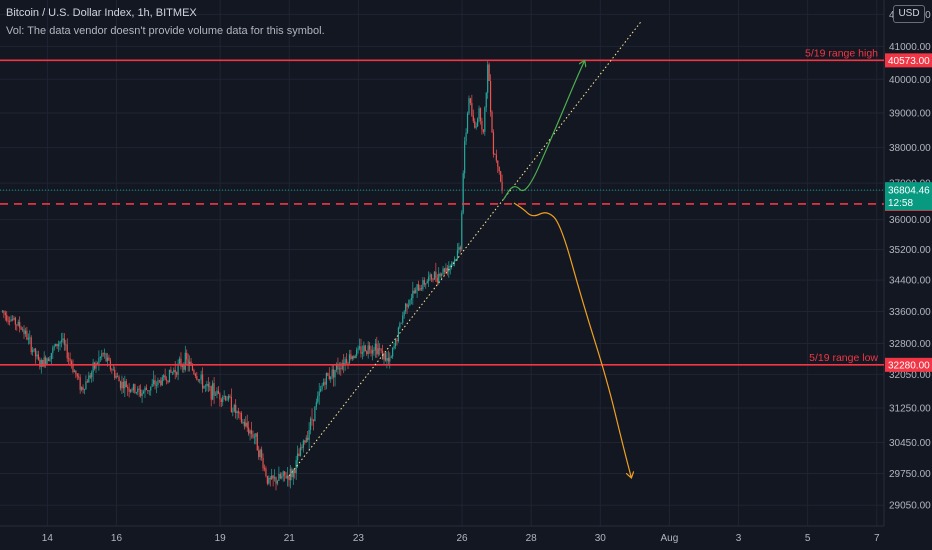 Image resolution: width=932 pixels, height=550 pixels. Describe the element at coordinates (739, 538) in the screenshot. I see `time-tick-label: 3` at that location.